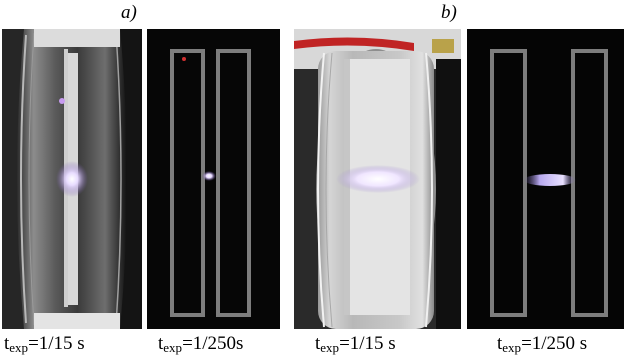 Image resolution: width=631 pixels, height=361 pixels. What do you see at coordinates (542, 344) in the screenshot?
I see `caption-4: texp=1/250 s` at bounding box center [542, 344].